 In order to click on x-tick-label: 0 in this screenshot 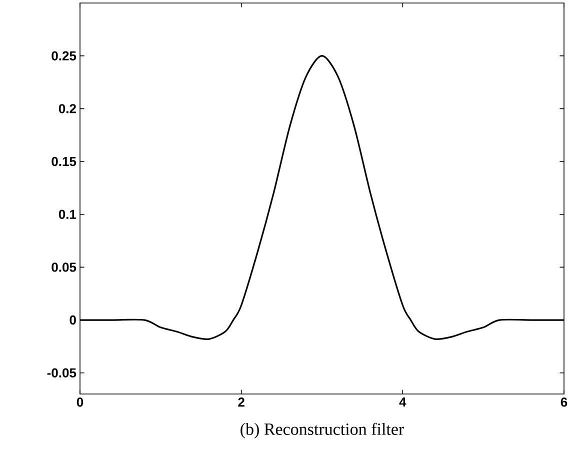, I will do `click(80, 402)`.